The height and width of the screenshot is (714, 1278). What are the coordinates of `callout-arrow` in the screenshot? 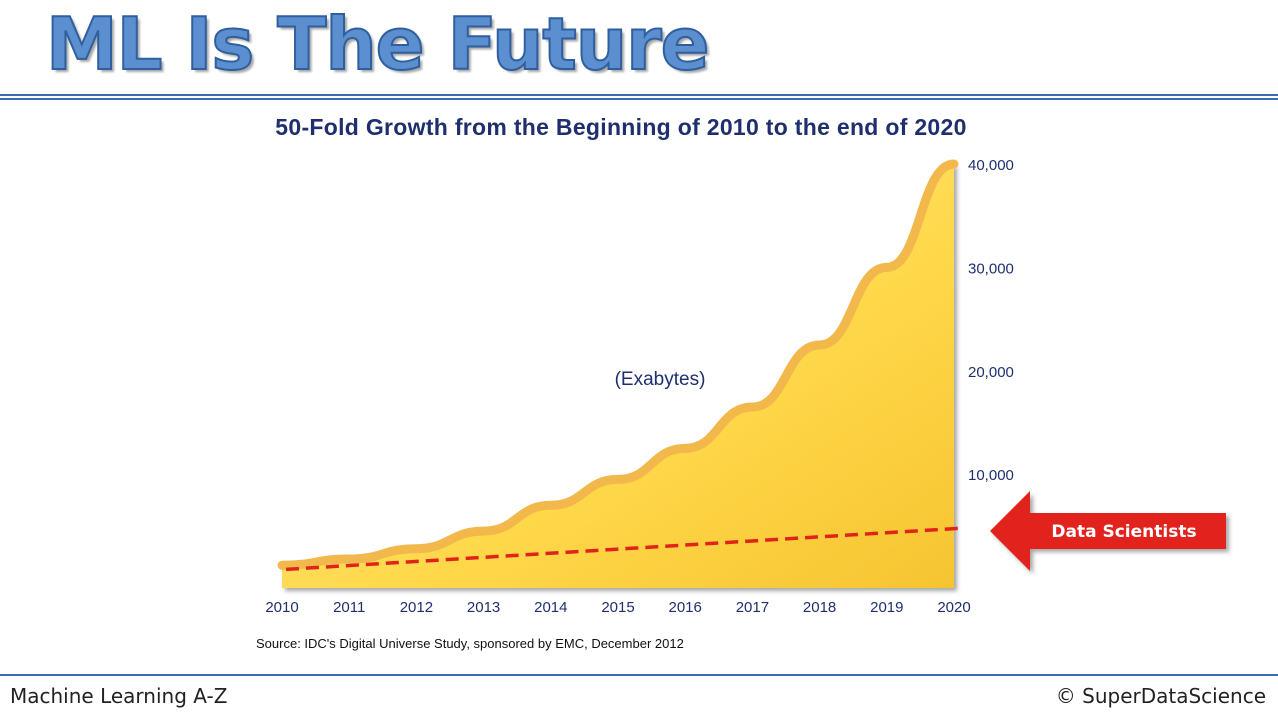 It's located at (1108, 531).